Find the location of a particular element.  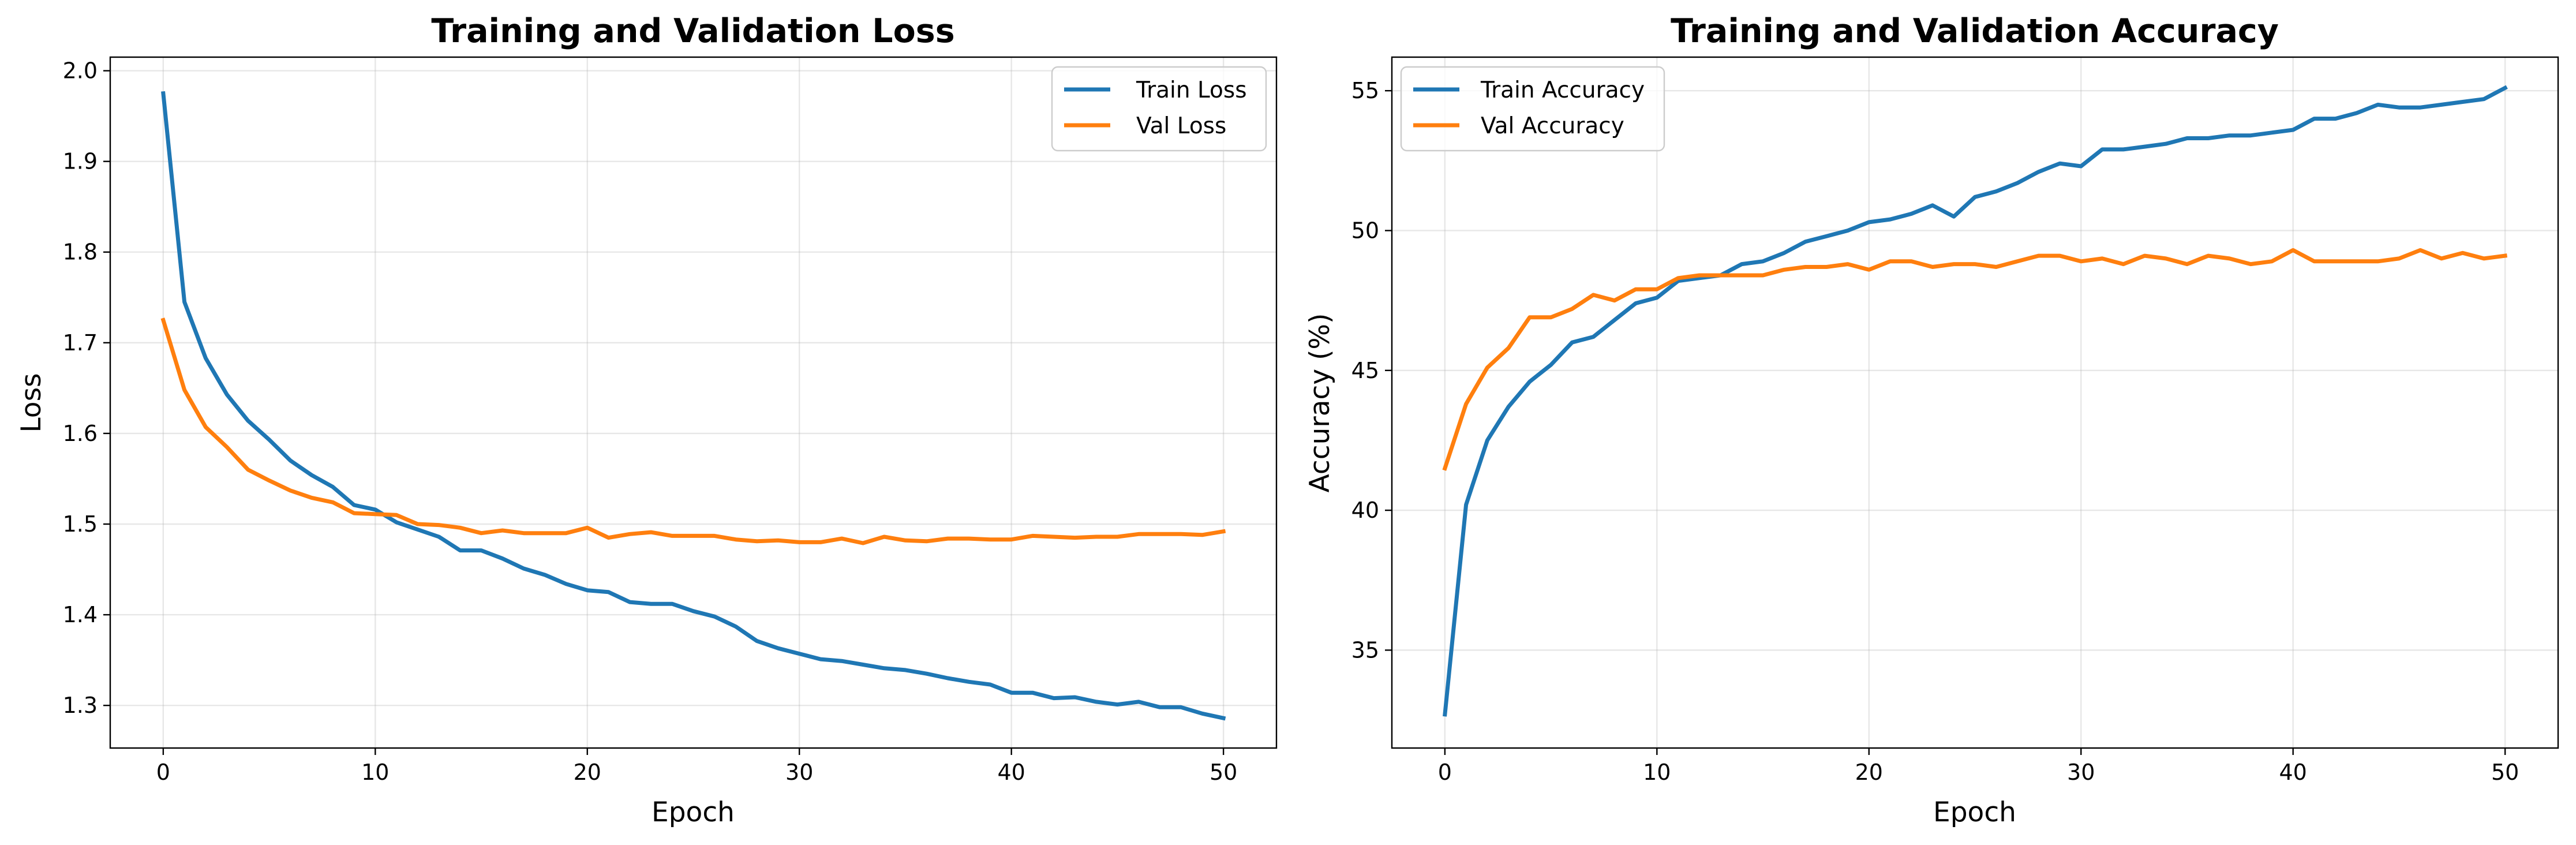

accuracy-y-tick-label: 45 is located at coordinates (1365, 370).